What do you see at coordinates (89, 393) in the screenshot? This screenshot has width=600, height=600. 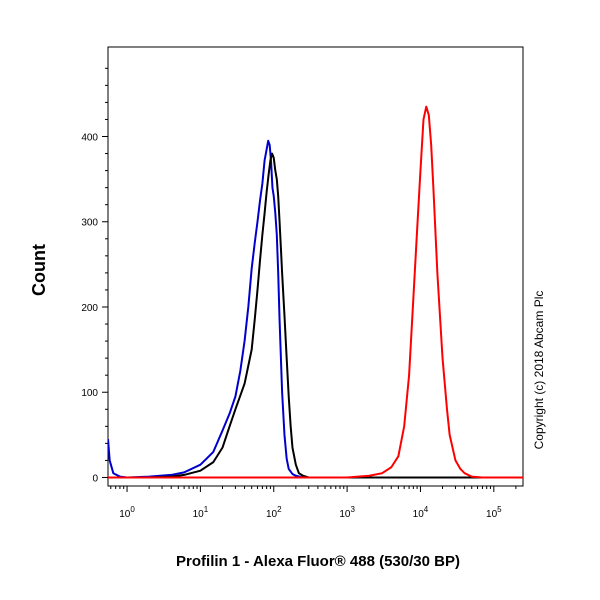 I see `y-tick-label: 100` at bounding box center [89, 393].